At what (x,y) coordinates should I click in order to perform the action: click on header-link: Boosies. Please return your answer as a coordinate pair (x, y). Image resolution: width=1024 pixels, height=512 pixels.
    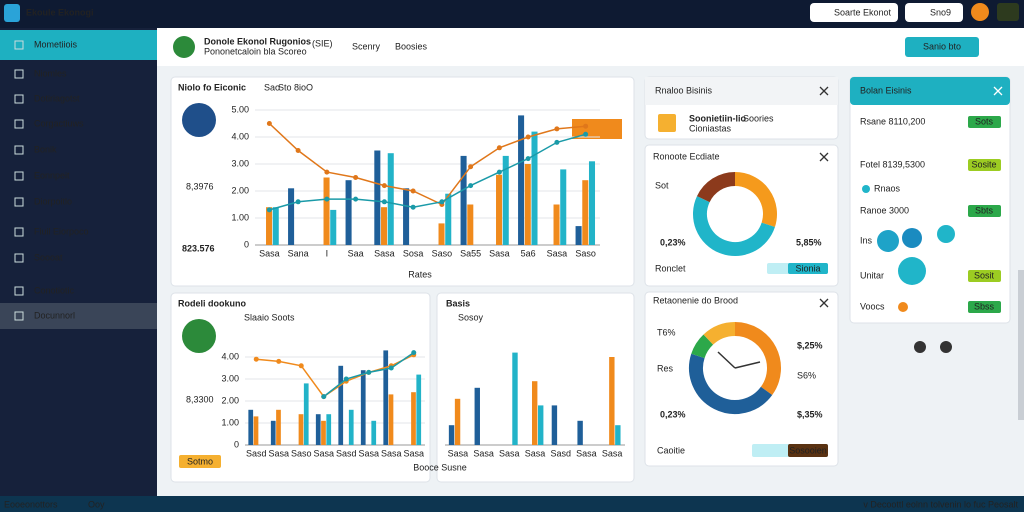
    Looking at the image, I should click on (411, 46).